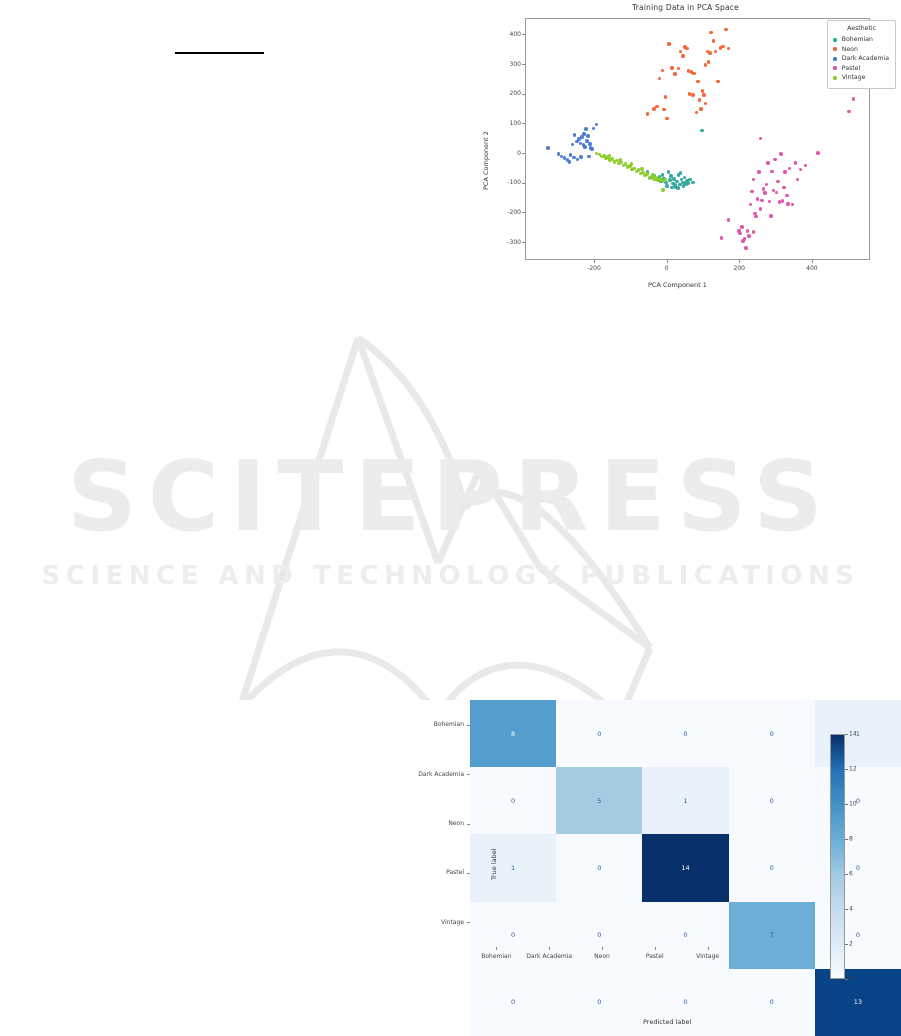  Describe the element at coordinates (666, 268) in the screenshot. I see `x-tick-label: 0` at that location.